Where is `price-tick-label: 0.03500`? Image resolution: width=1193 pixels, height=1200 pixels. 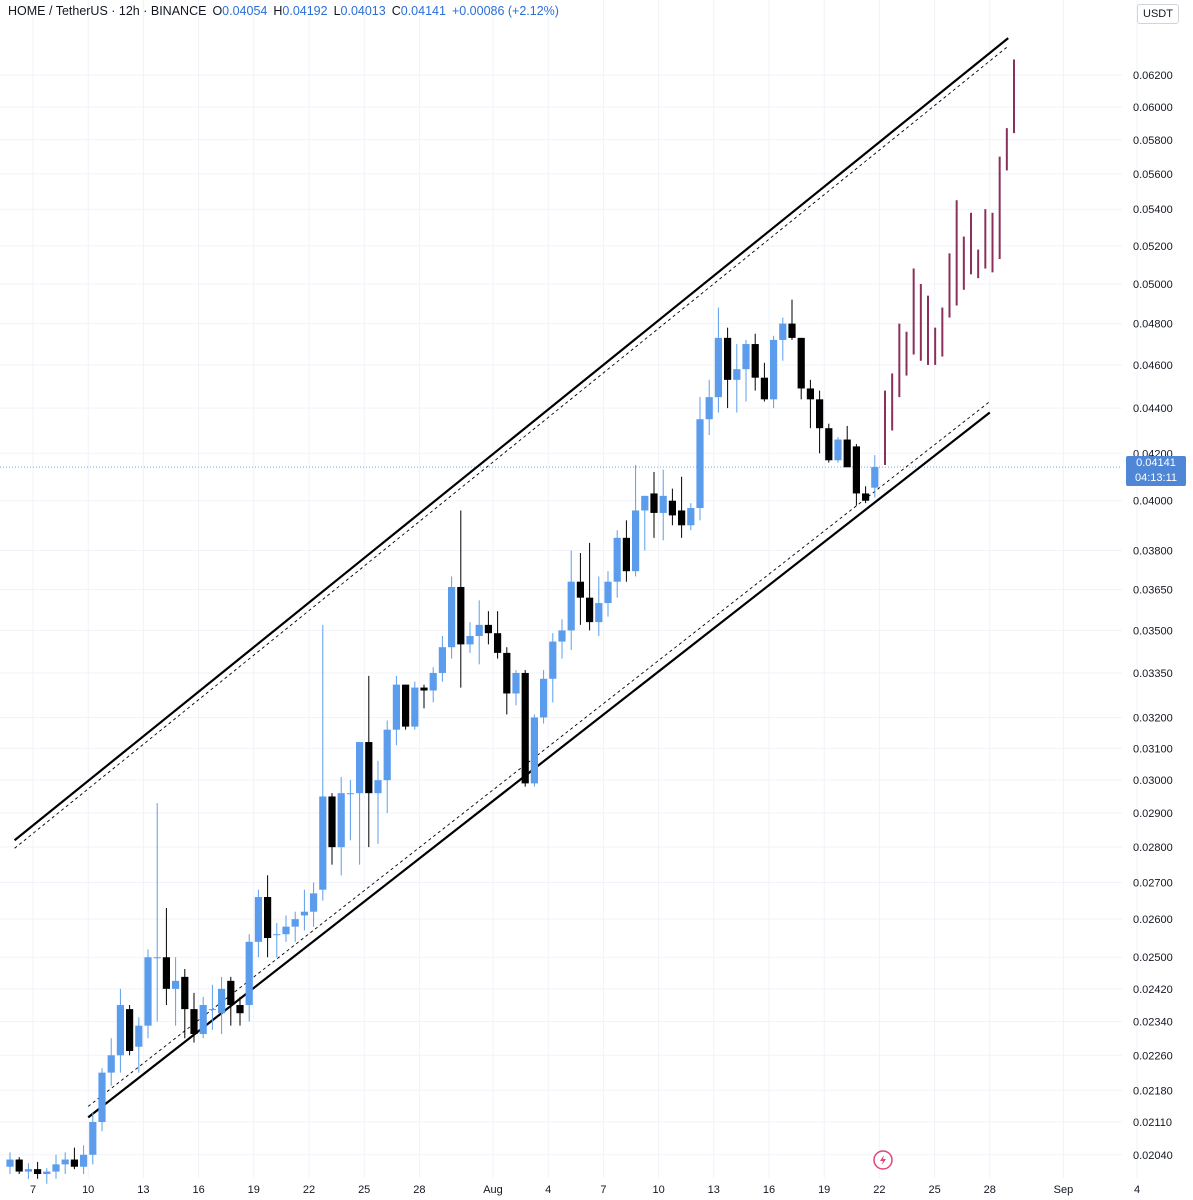 price-tick-label: 0.03500 is located at coordinates (1153, 631).